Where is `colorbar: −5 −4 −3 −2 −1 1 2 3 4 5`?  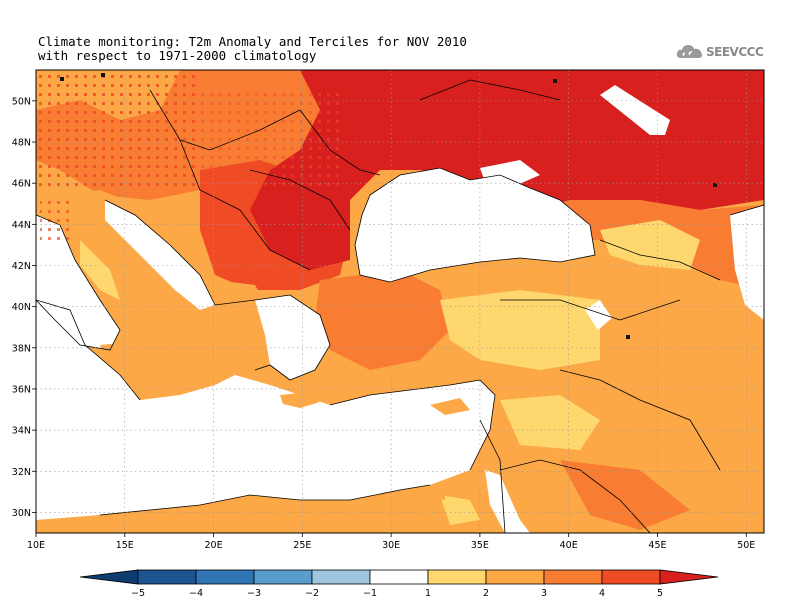 colorbar: −5 −4 −3 −2 −1 1 2 3 4 5 is located at coordinates (399, 584).